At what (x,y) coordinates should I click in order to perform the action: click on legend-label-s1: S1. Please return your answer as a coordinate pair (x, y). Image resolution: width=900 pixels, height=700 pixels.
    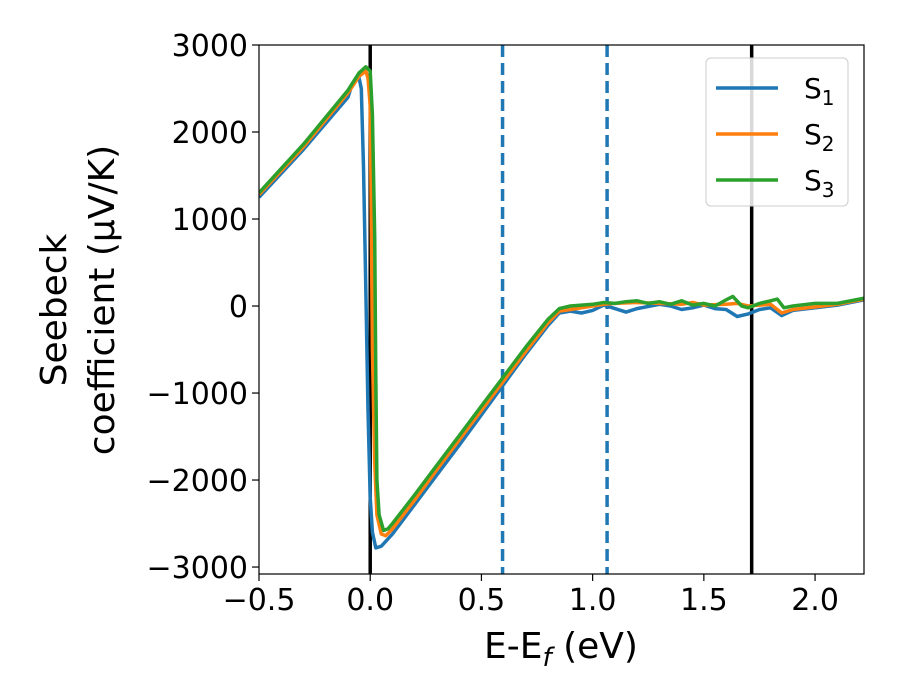
    Looking at the image, I should click on (819, 91).